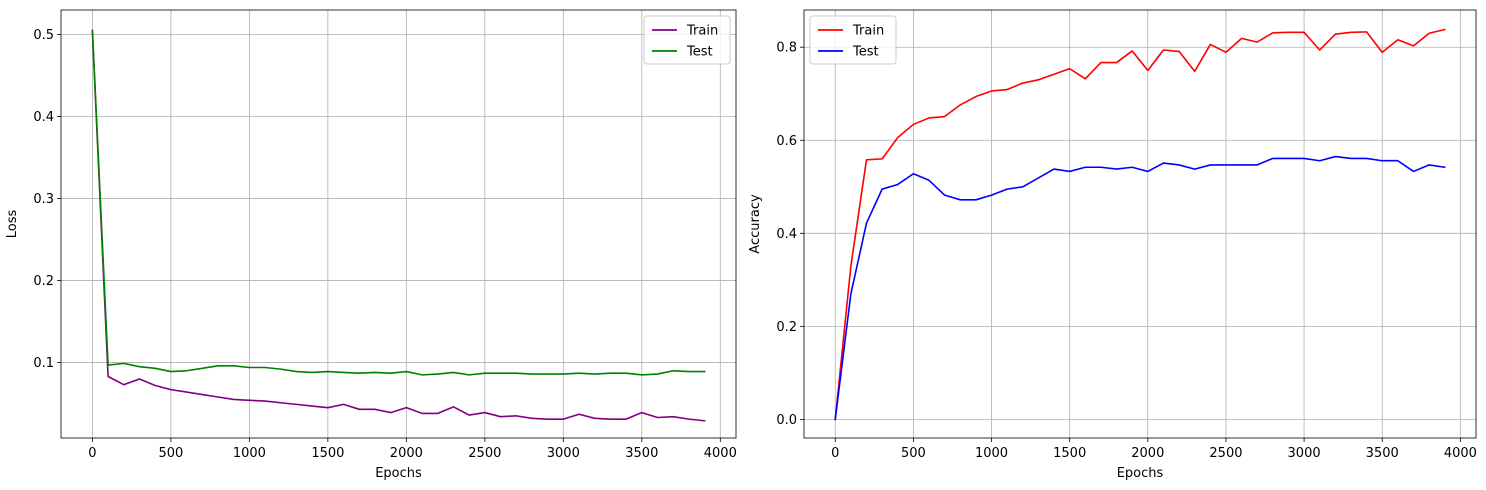 The width and height of the screenshot is (1486, 490). Describe the element at coordinates (43, 199) in the screenshot. I see `loss-chart-y-tick-label: 0.3` at that location.